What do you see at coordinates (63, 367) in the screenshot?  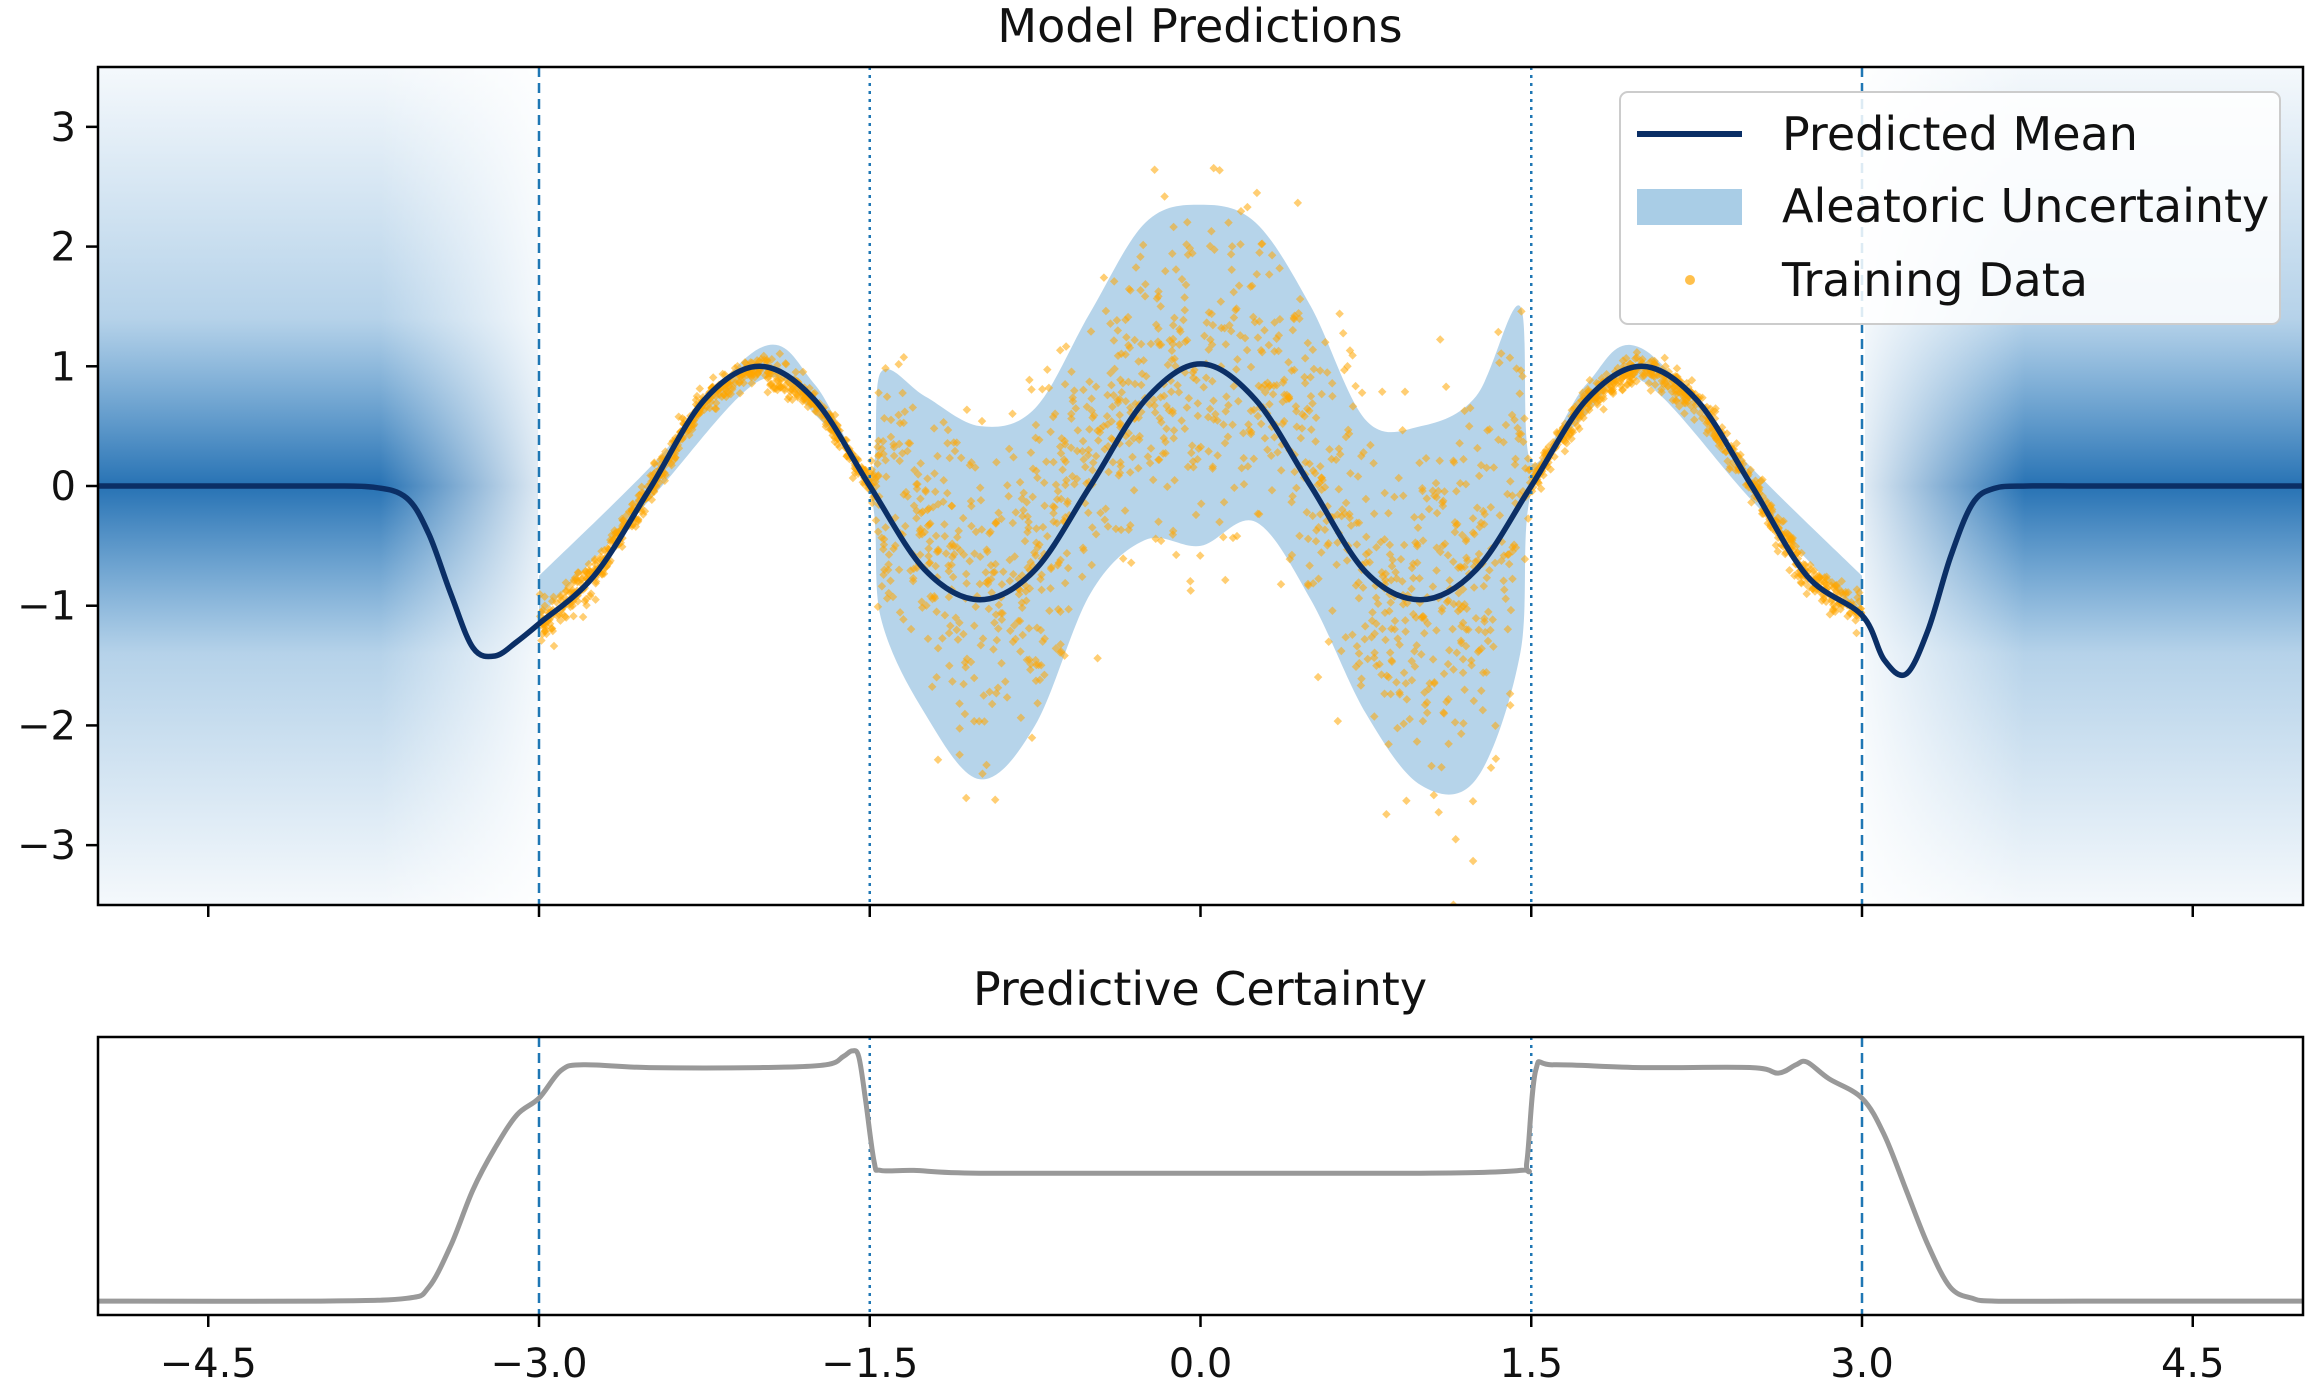 I see `y-tick-label: 1` at bounding box center [63, 367].